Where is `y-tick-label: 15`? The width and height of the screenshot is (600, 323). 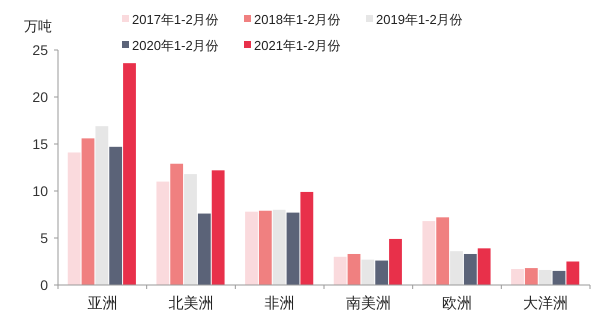 y-tick-label: 15 is located at coordinates (40, 144).